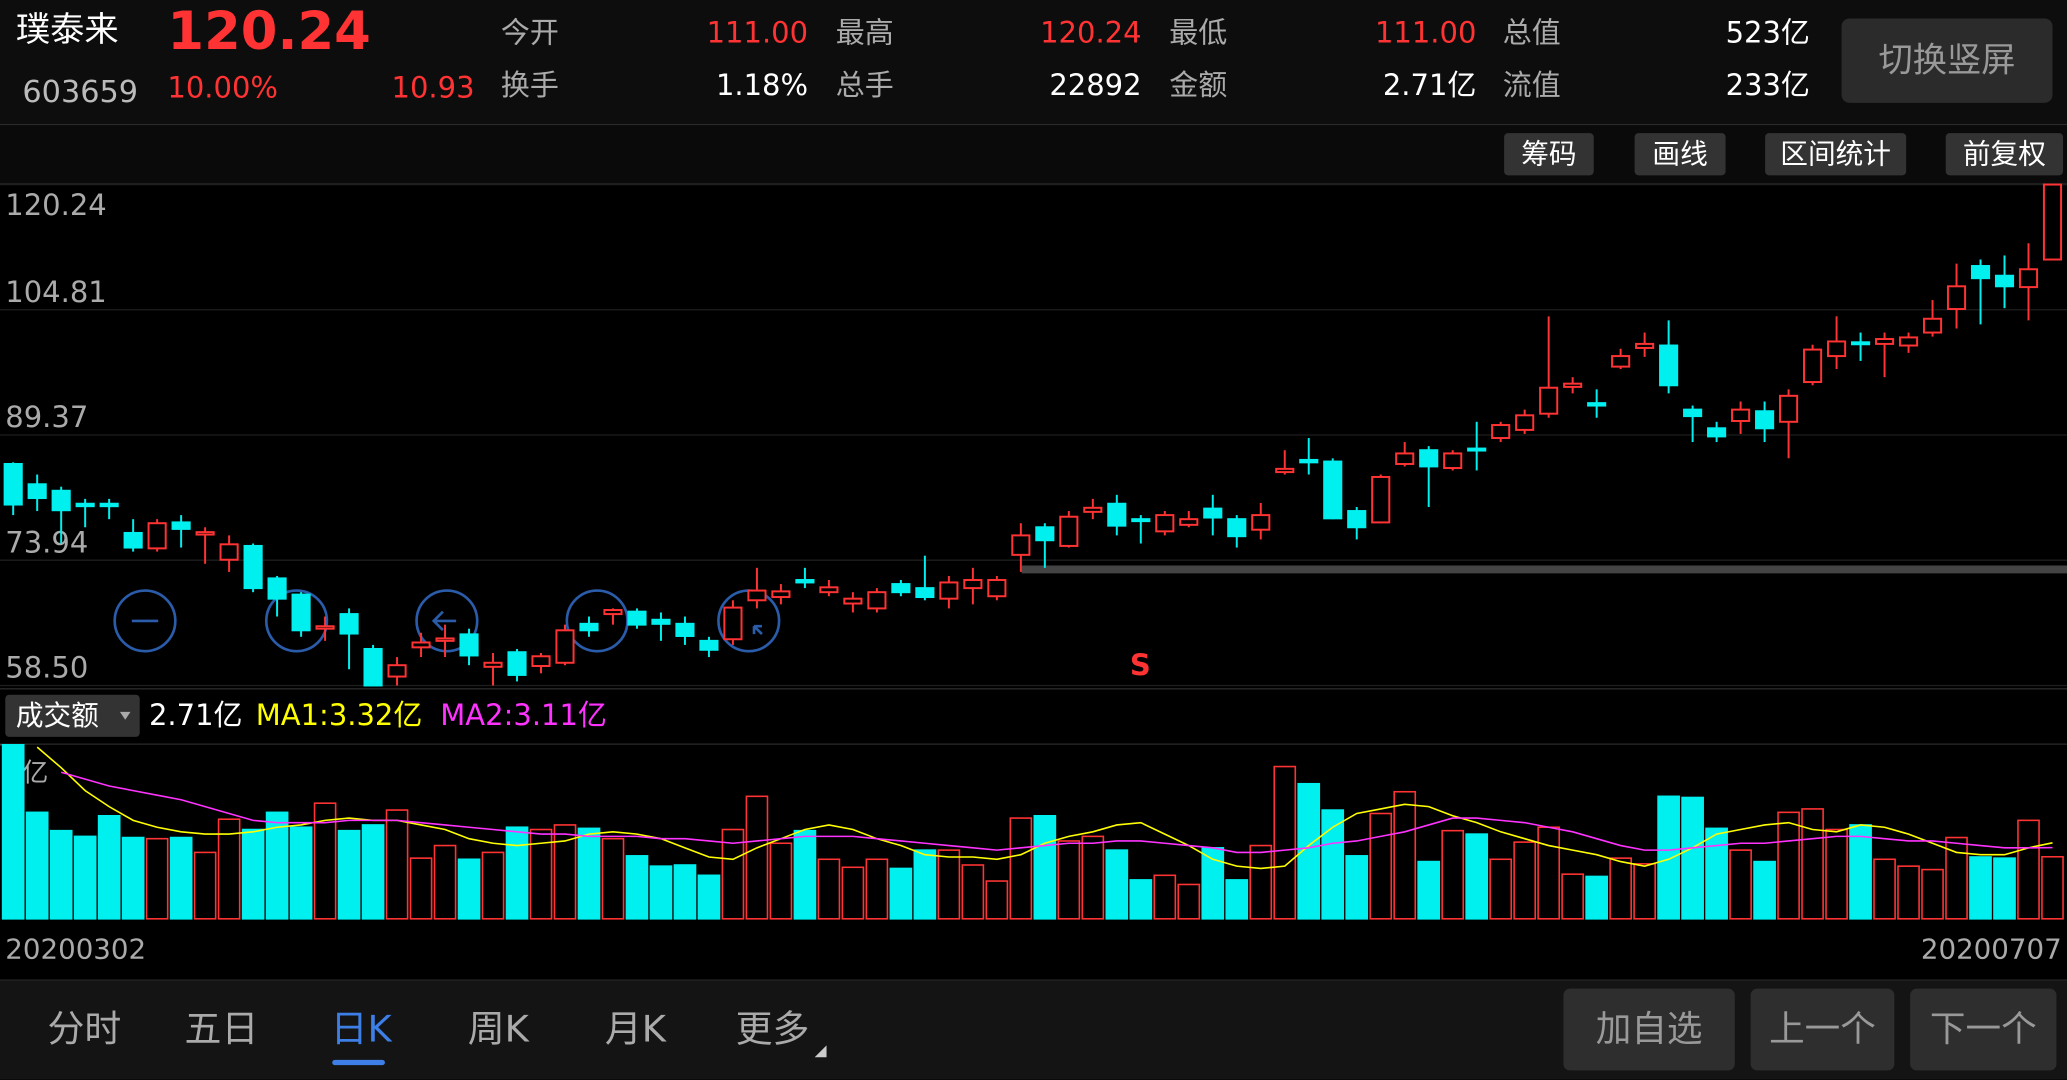 Image resolution: width=2067 pixels, height=1080 pixels. What do you see at coordinates (444, 621) in the screenshot?
I see `icon` at bounding box center [444, 621].